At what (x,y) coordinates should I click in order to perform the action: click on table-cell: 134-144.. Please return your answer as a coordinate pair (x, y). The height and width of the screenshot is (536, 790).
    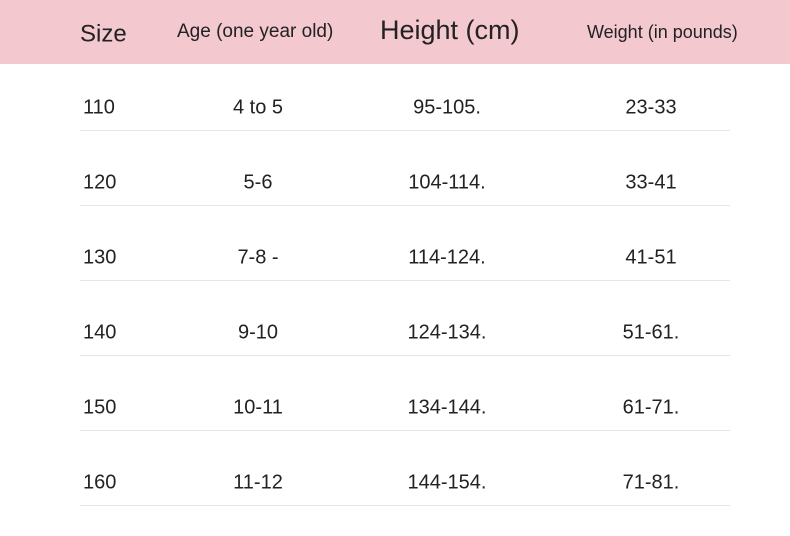
    Looking at the image, I should click on (447, 407).